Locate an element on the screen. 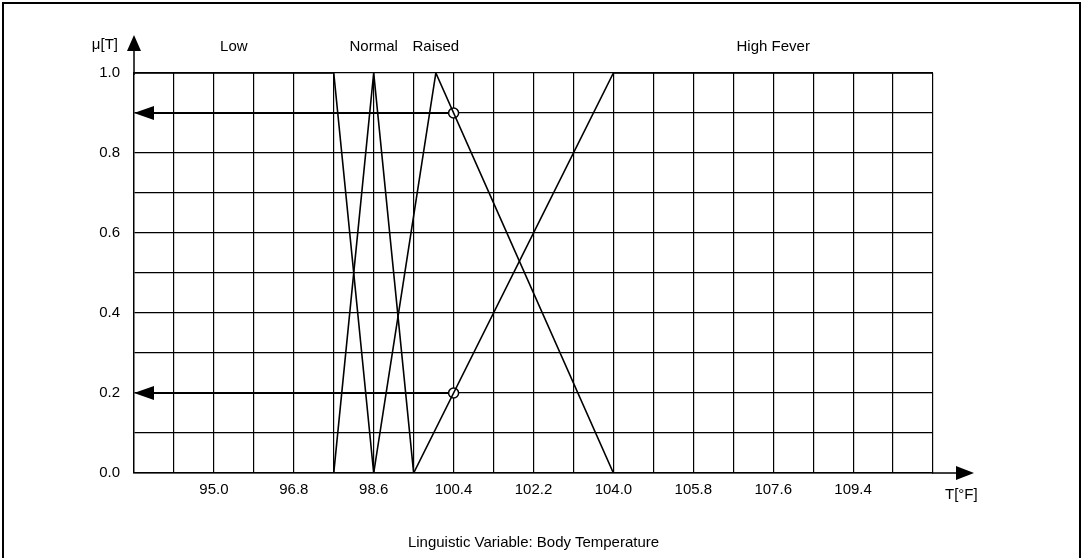  x-tick-label: 102.2 is located at coordinates (533, 489).